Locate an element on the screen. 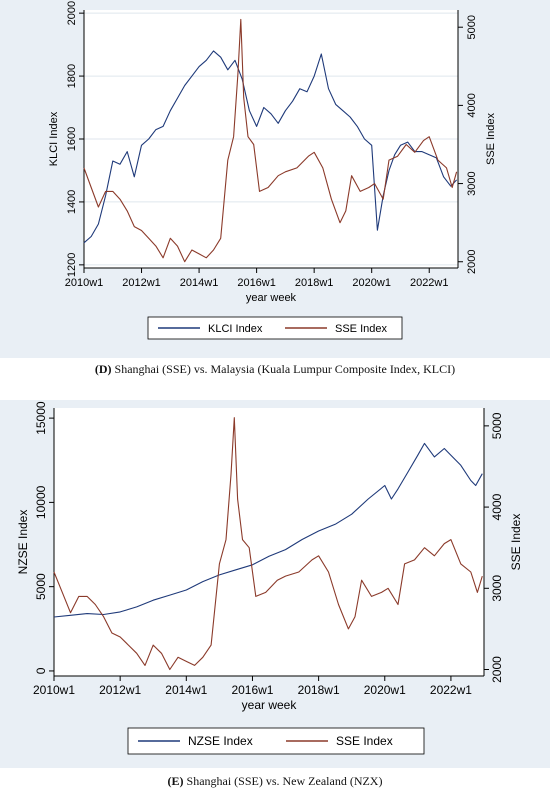  caption-e-letter: (E) is located at coordinates (175, 781).